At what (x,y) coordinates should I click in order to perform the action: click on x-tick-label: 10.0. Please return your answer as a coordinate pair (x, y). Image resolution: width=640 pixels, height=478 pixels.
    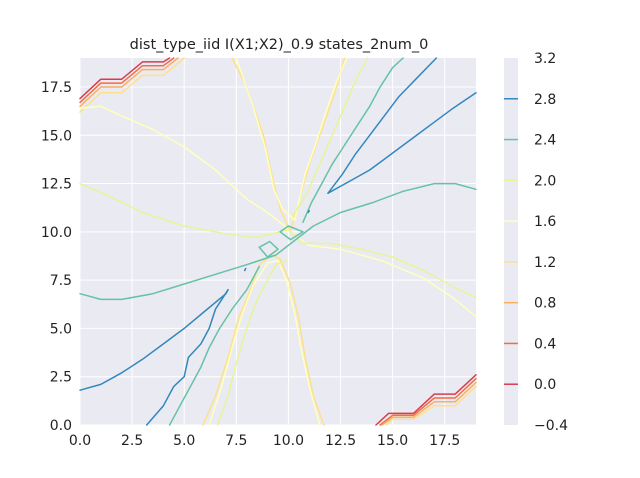
    Looking at the image, I should click on (288, 441).